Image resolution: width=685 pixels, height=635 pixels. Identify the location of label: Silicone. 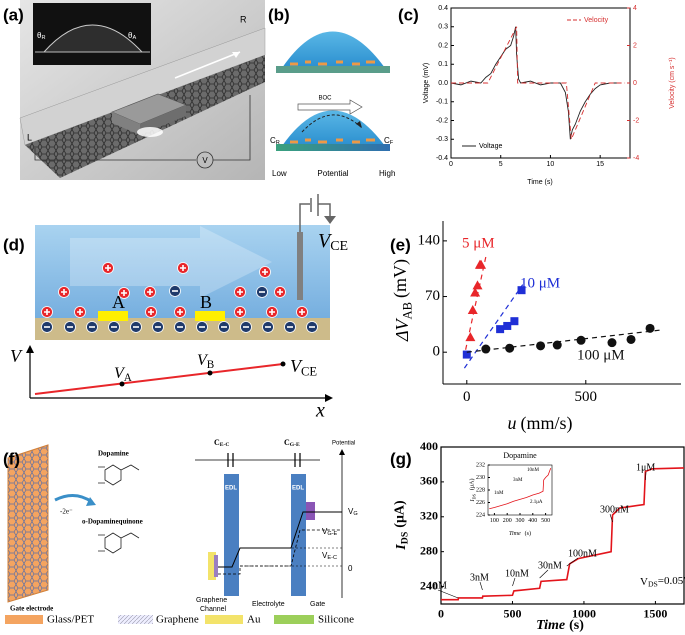
(336, 620).